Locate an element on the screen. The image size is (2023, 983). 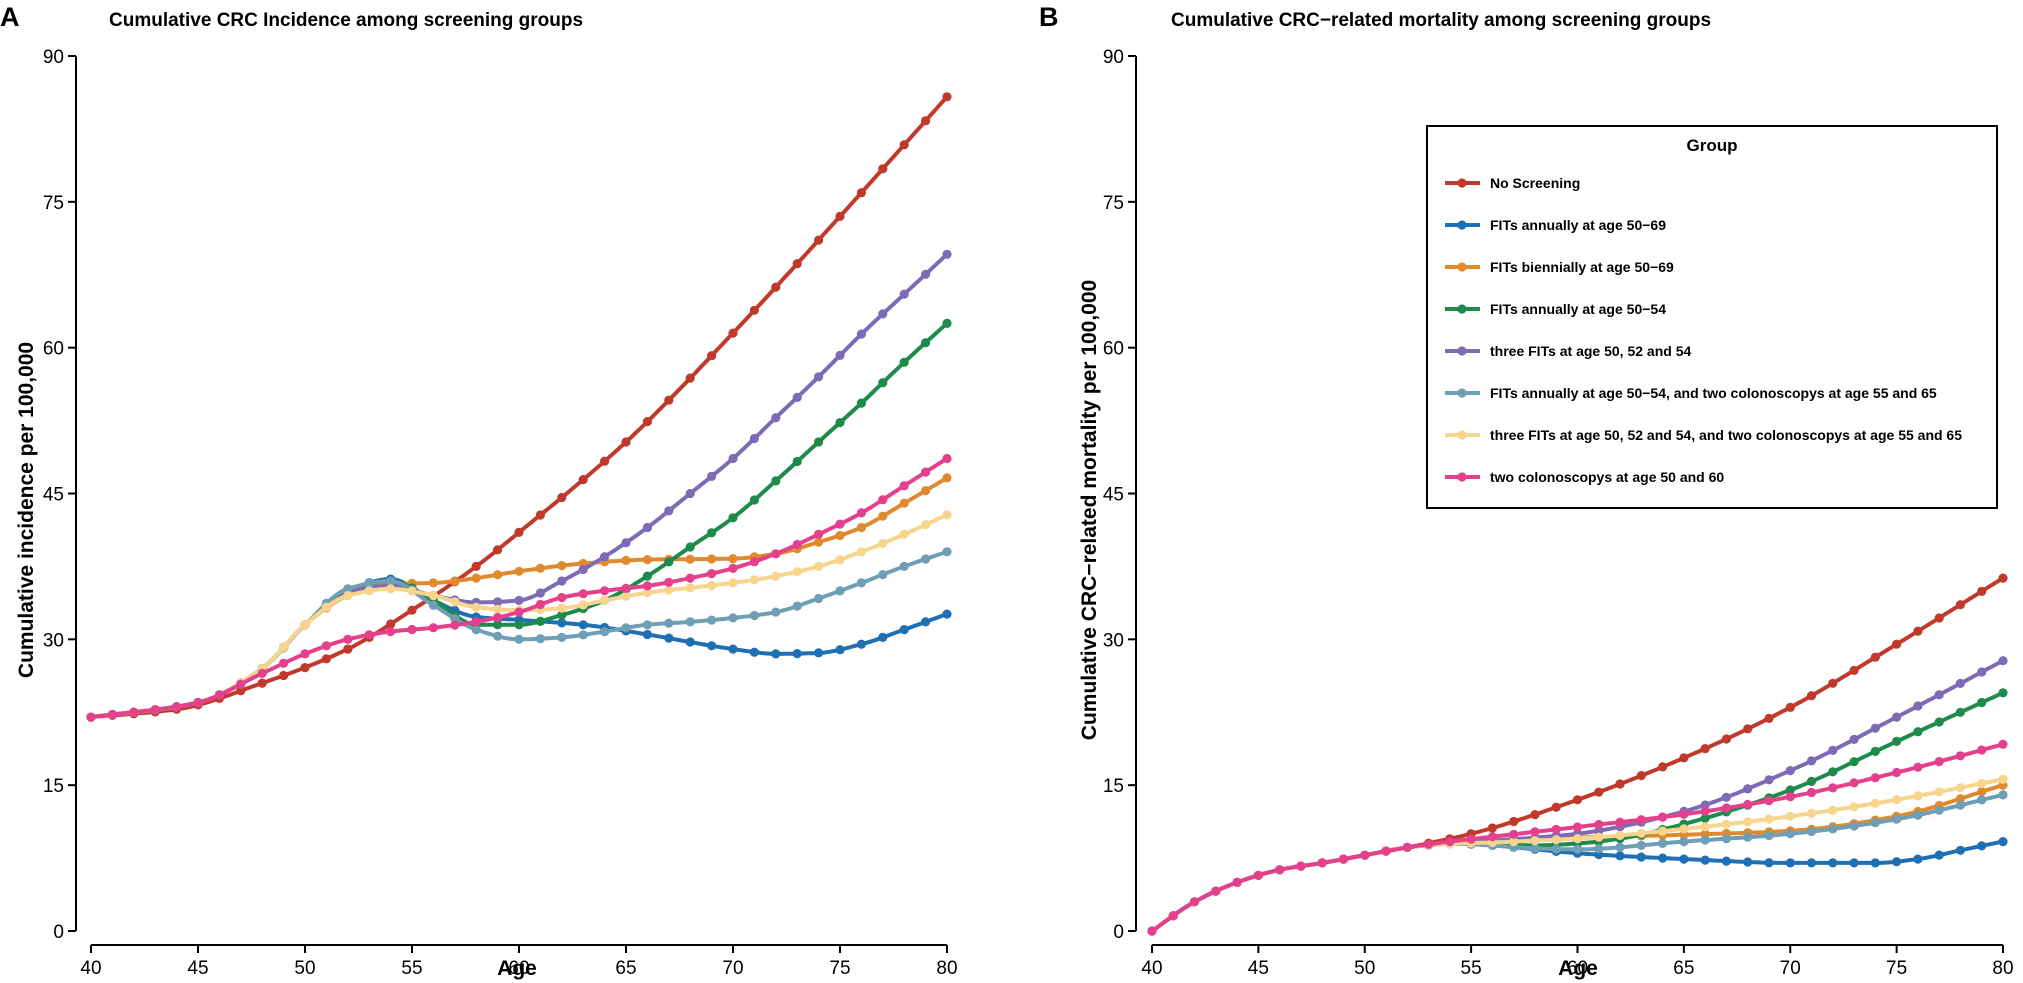
legend-item: three FITs at age 50, 52 and 54 is located at coordinates (1568, 351).